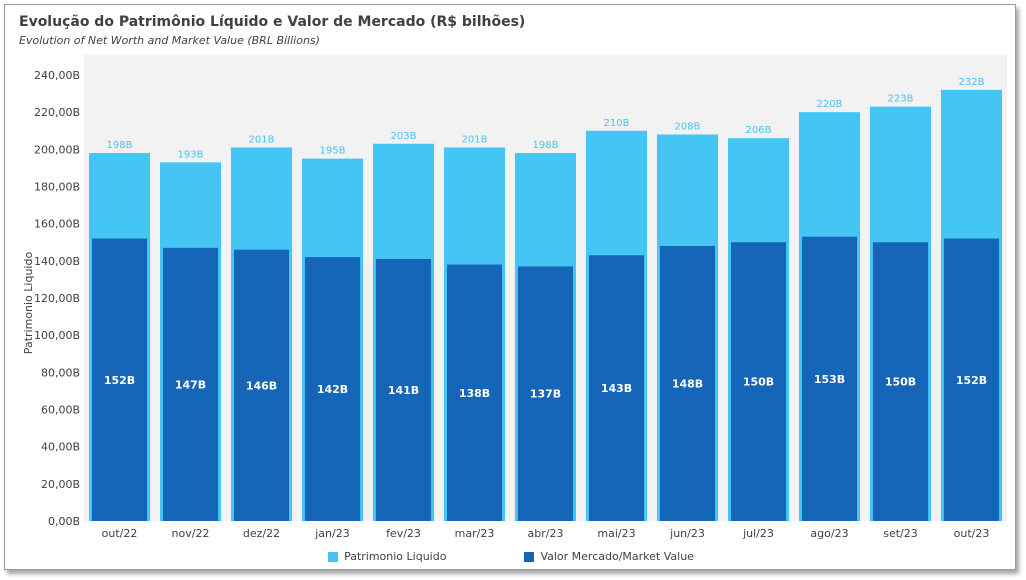 The height and width of the screenshot is (580, 1026). Describe the element at coordinates (901, 99) in the screenshot. I see `data-label-patrimonio: 223B` at that location.